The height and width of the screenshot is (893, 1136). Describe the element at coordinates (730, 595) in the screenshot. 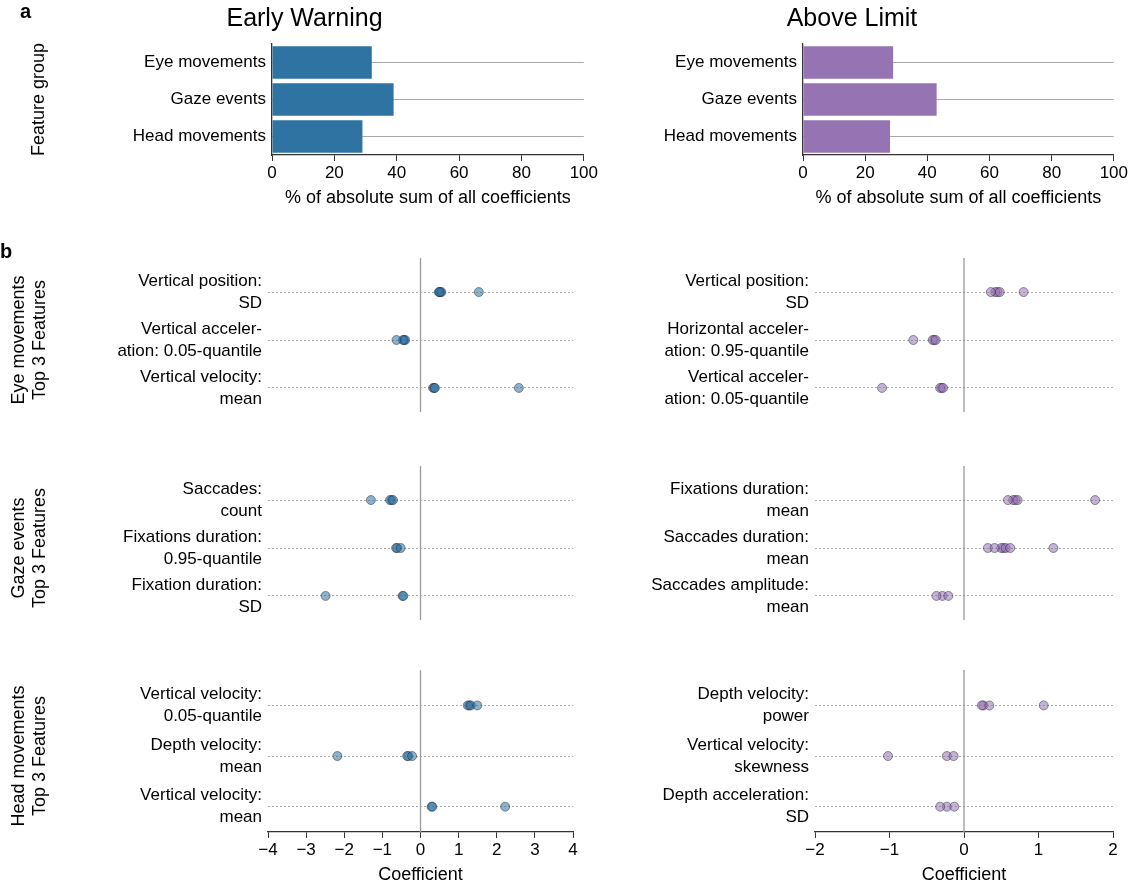

I see `y-tick-label: Saccades amplitude: mean` at that location.